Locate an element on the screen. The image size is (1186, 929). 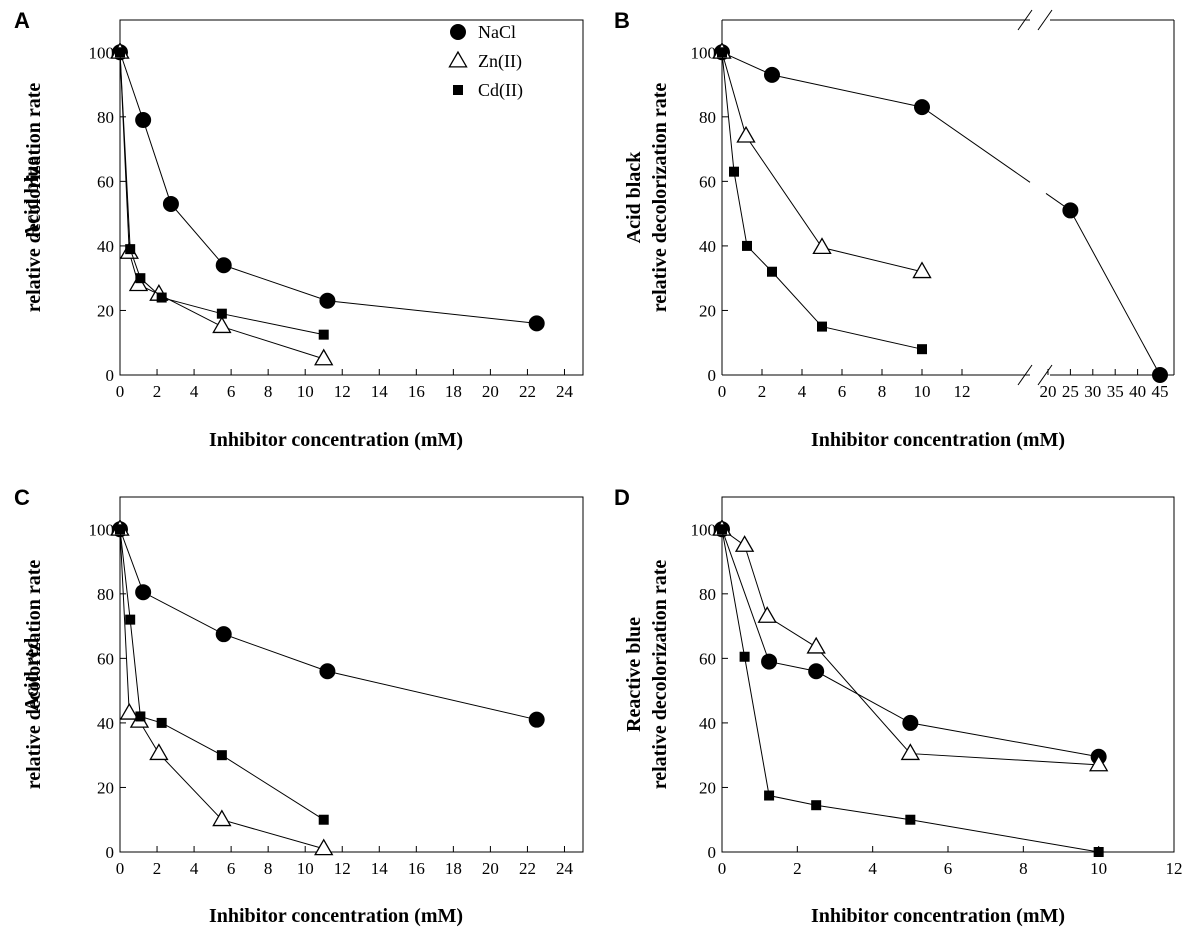
y-axis-label: Acid blue is located at coordinates (32, 198).